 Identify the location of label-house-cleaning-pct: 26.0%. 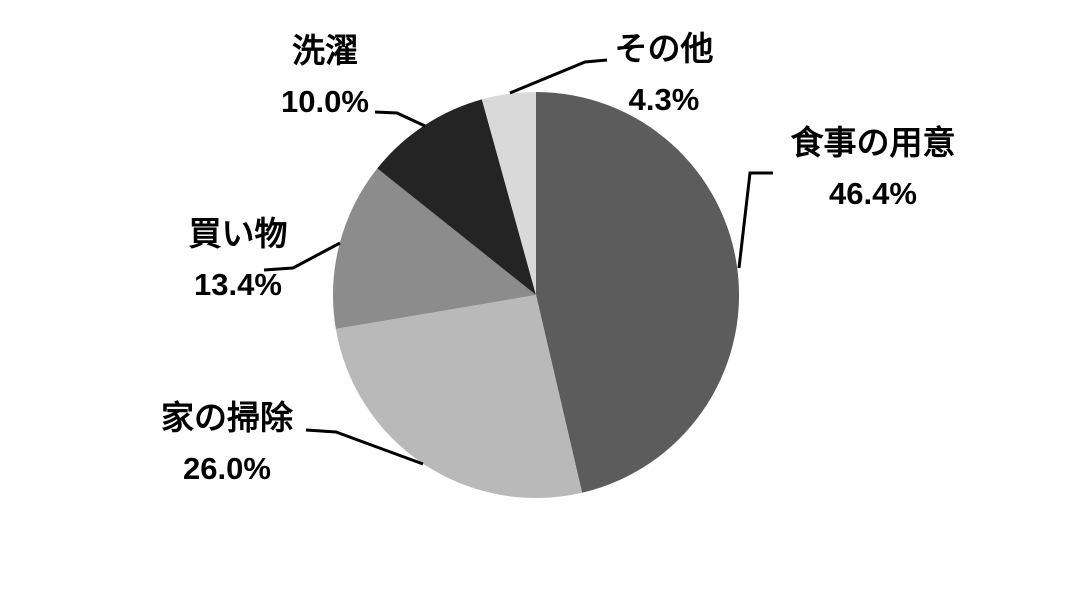
(227, 468).